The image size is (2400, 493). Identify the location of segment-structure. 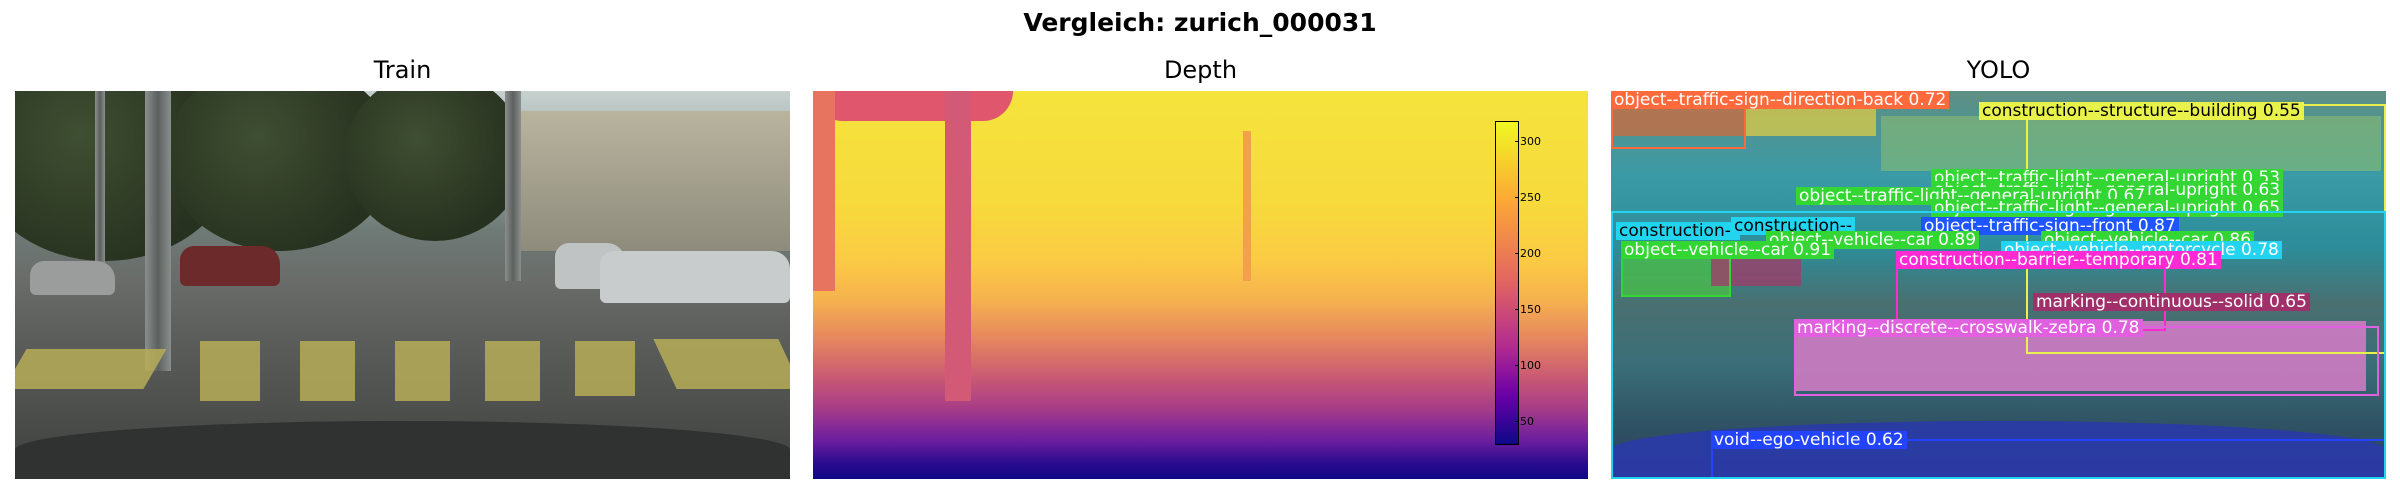
(1811, 121).